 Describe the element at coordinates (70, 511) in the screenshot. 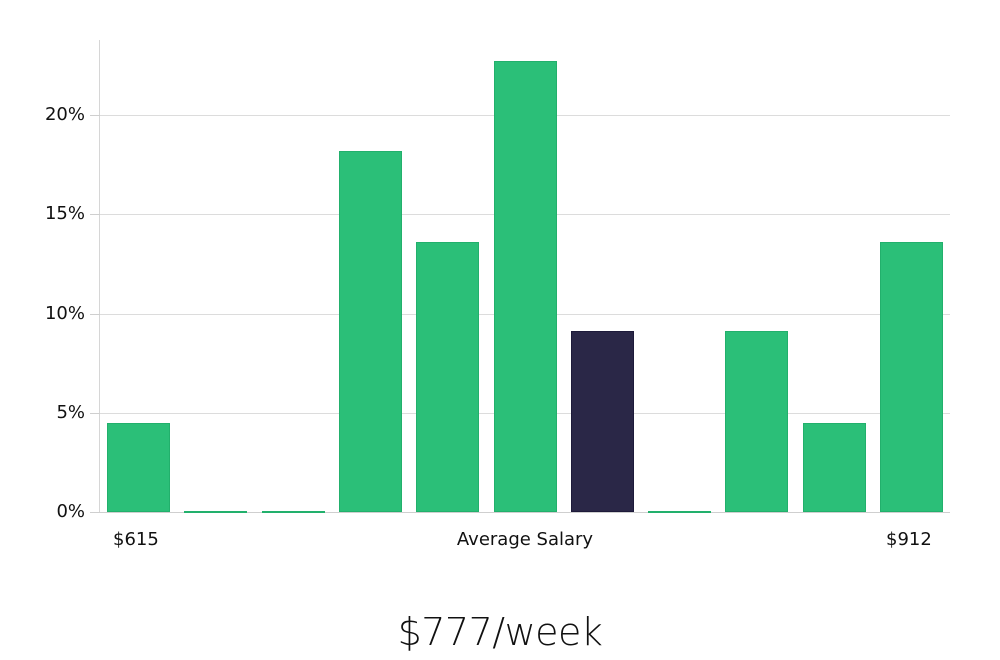

I see `y-tick-label: 0%` at that location.